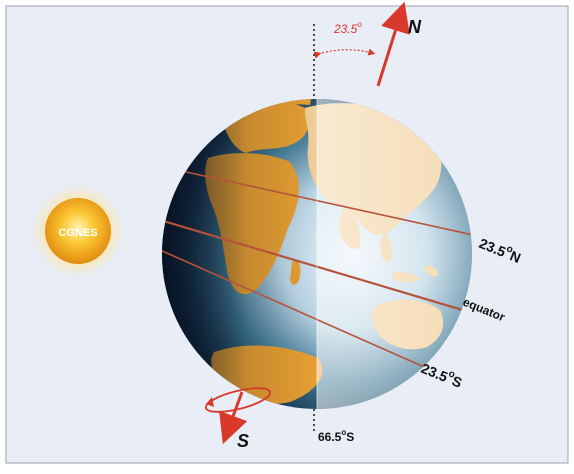 This screenshot has height=474, width=574. I want to click on bottom-latitude-label: 66.5oS, so click(336, 436).